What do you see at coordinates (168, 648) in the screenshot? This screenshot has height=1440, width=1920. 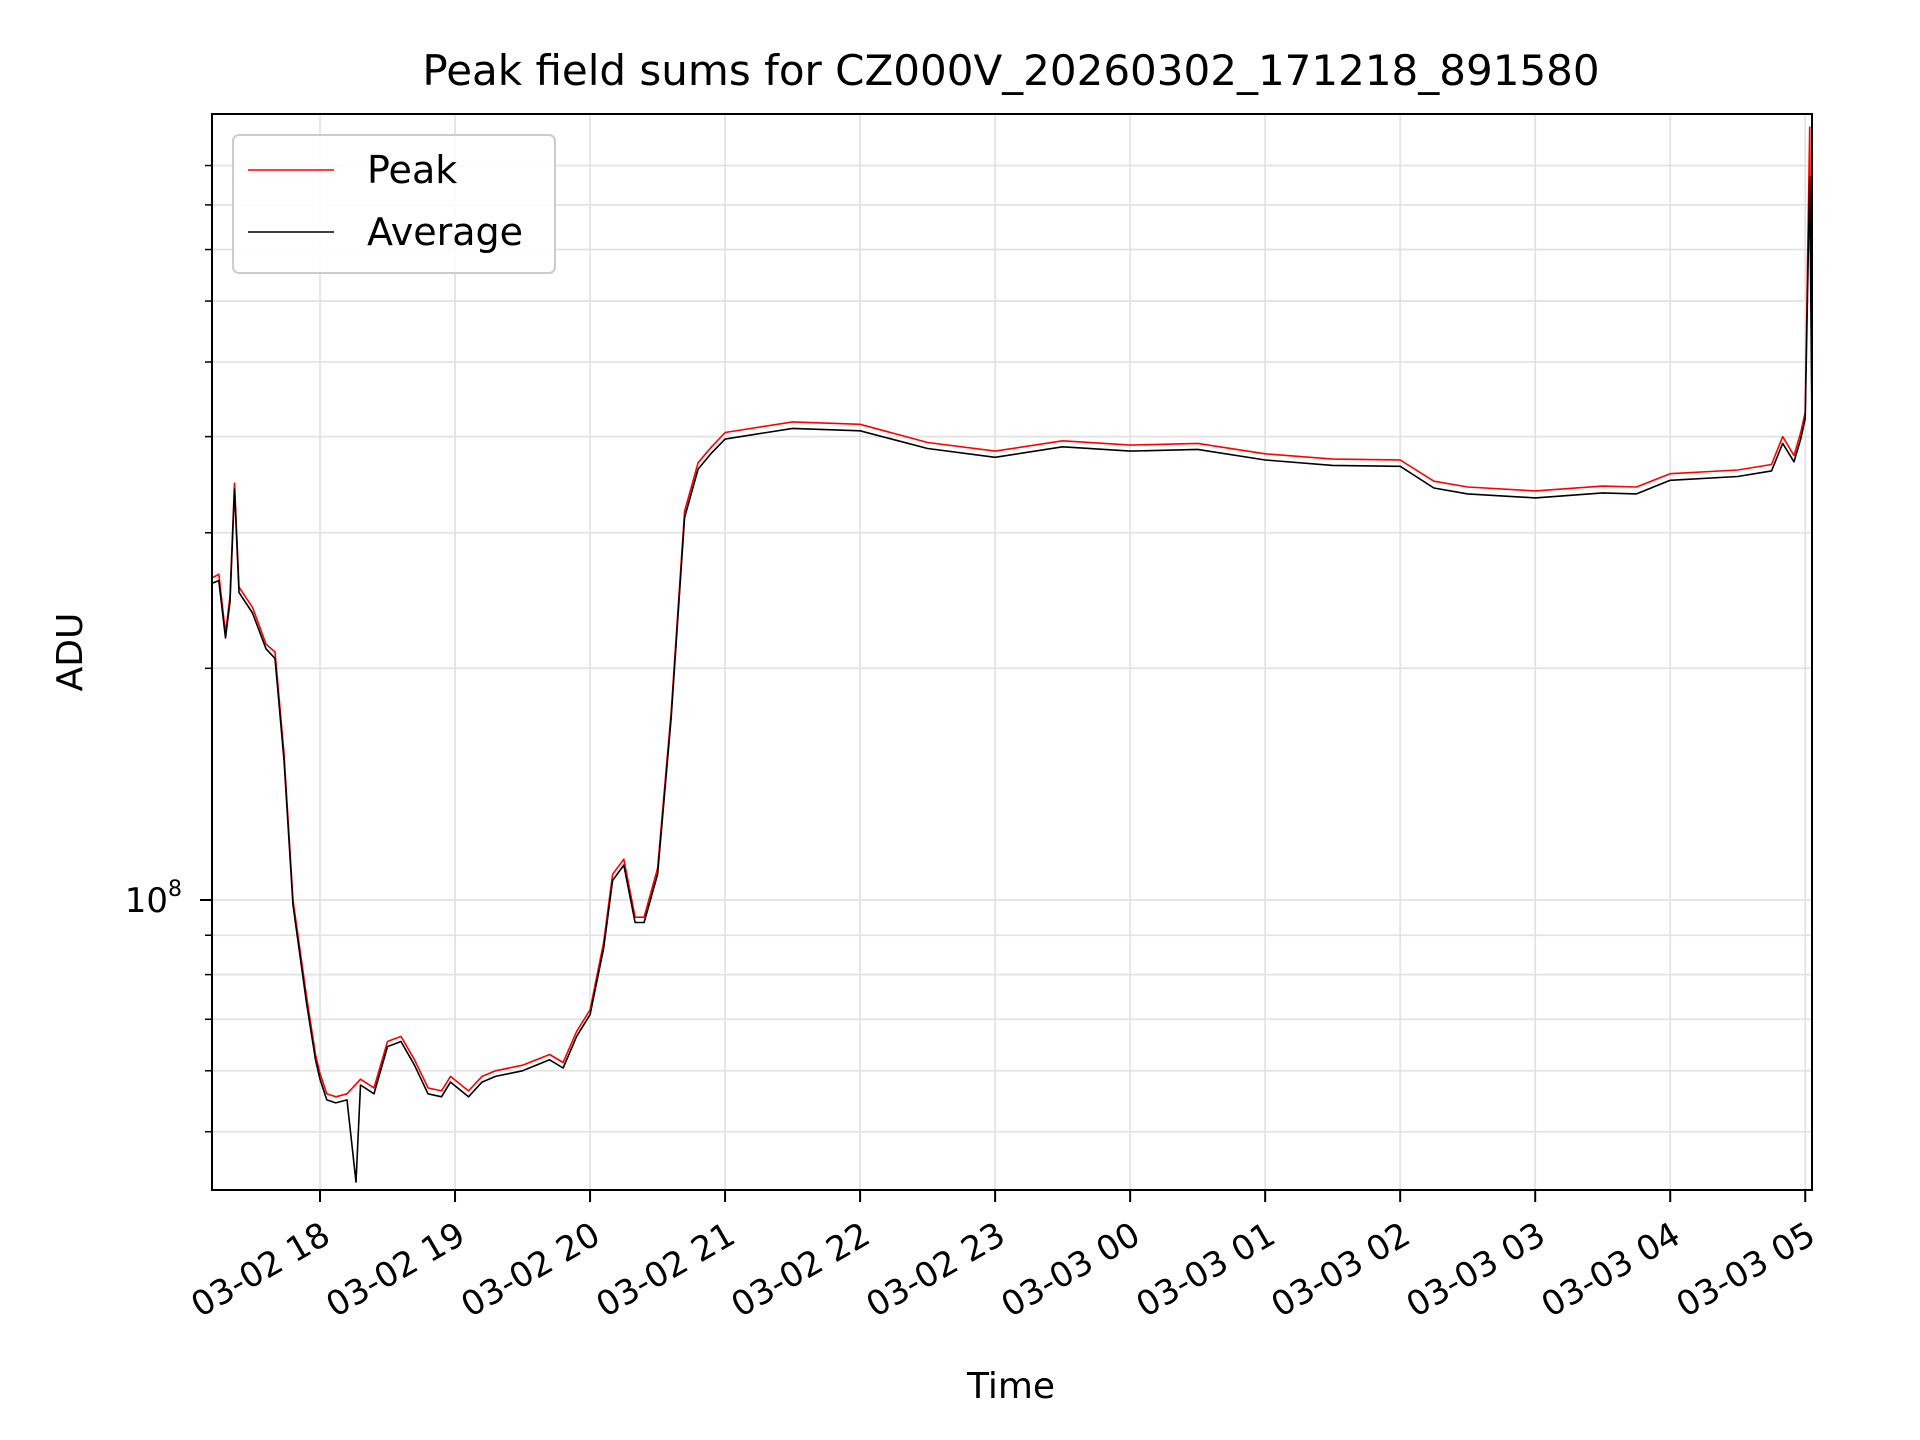 I see `y-axis-ticks: 108` at bounding box center [168, 648].